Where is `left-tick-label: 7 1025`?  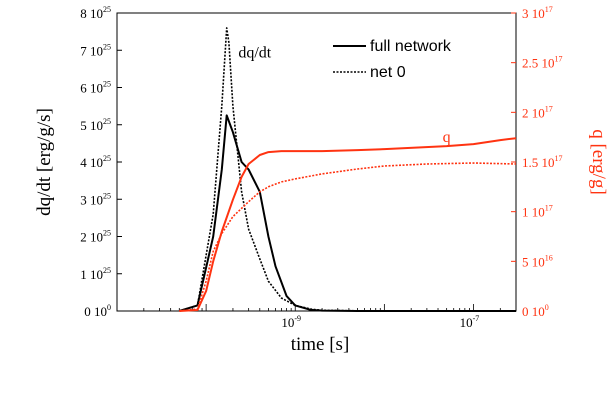 left-tick-label: 7 1025 is located at coordinates (95, 50).